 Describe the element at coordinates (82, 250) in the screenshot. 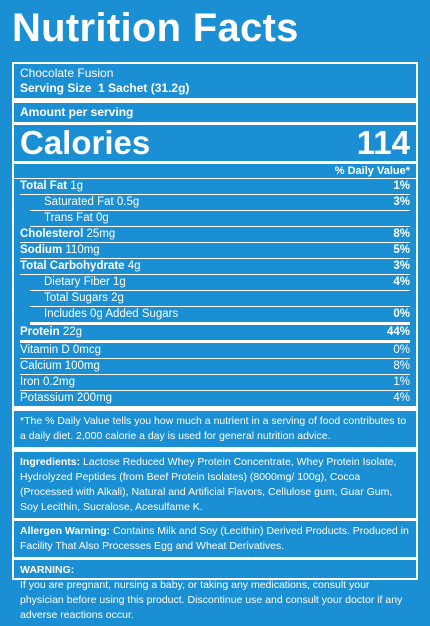

I see `nutrient-amount: 110mg` at that location.